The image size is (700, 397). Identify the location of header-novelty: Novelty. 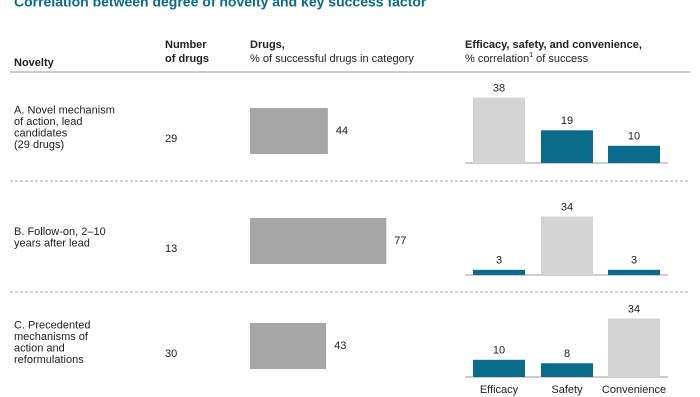
(34, 63).